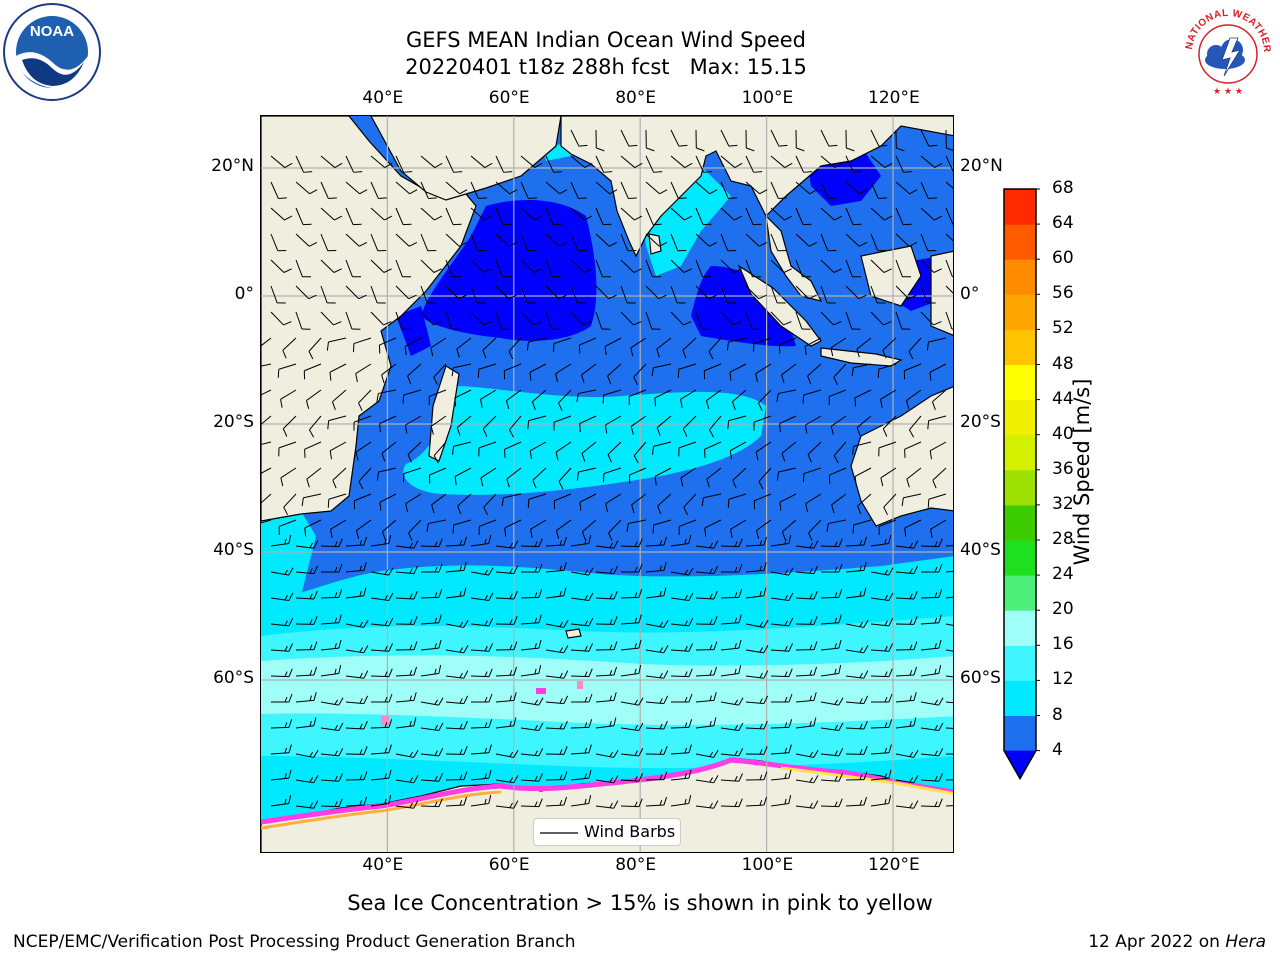  I want to click on cape-wind-area, so click(288, 558).